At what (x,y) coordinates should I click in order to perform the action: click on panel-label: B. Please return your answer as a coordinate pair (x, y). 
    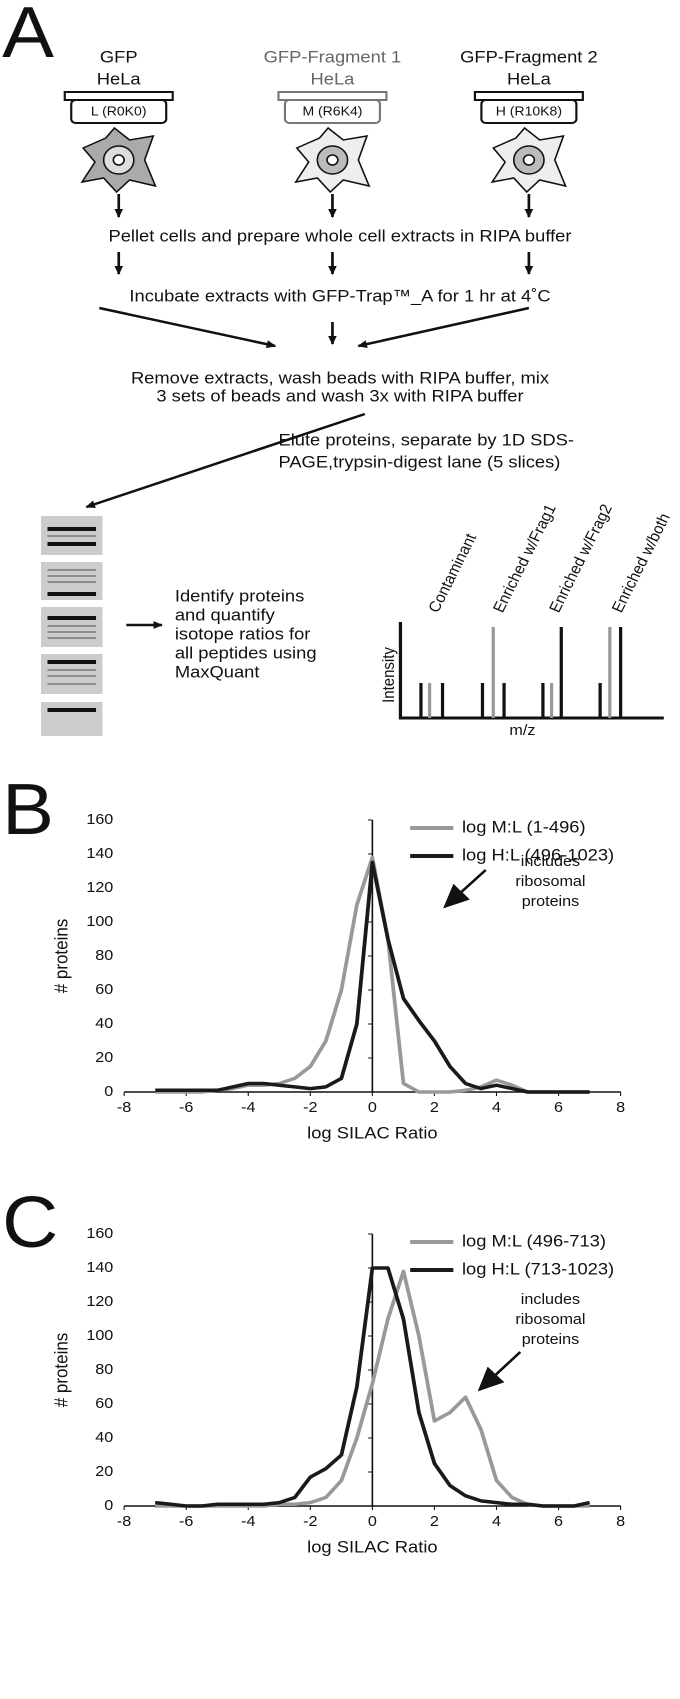
    Looking at the image, I should click on (28, 809).